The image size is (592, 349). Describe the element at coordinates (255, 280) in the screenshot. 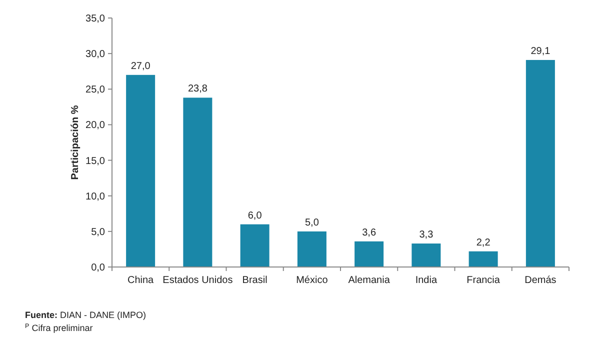

I see `x-tick-label: Brasil` at that location.